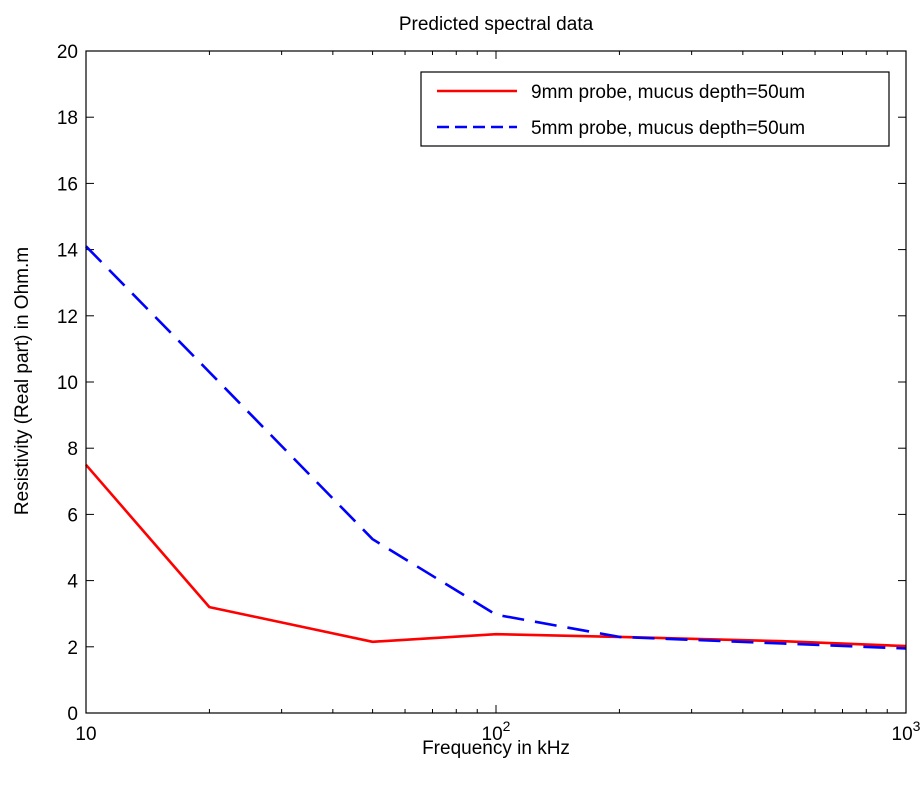 This screenshot has width=924, height=788. Describe the element at coordinates (496, 748) in the screenshot. I see `x-axis-label: Frequency in kHz` at that location.